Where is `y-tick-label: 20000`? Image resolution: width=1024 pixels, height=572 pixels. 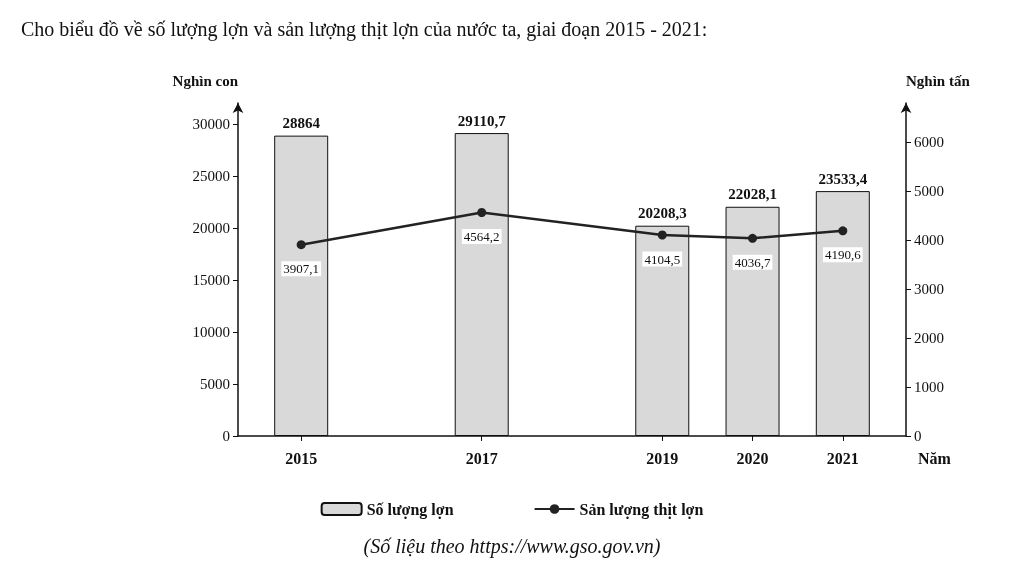
y-tick-label: 20000 is located at coordinates (211, 227).